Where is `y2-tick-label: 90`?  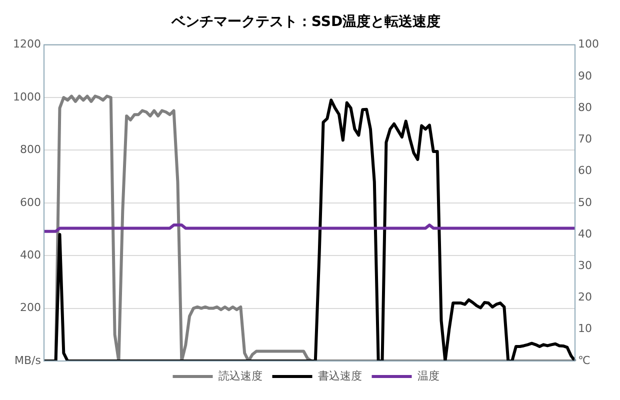 y2-tick-label: 90 is located at coordinates (585, 75).